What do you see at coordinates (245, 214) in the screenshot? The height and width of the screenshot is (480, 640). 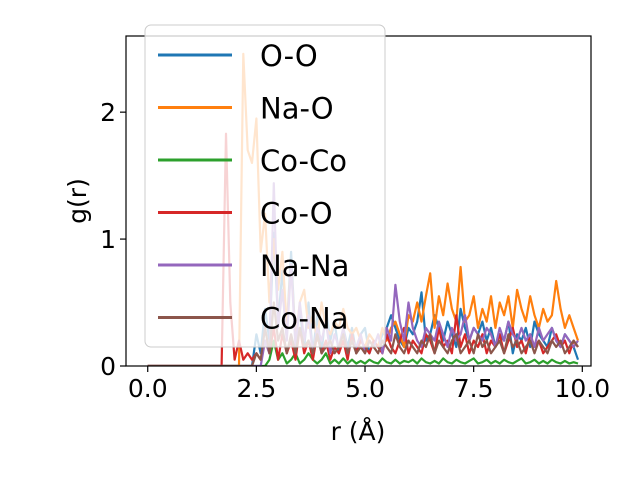 I see `legend-item-3: Co-O` at bounding box center [245, 214].